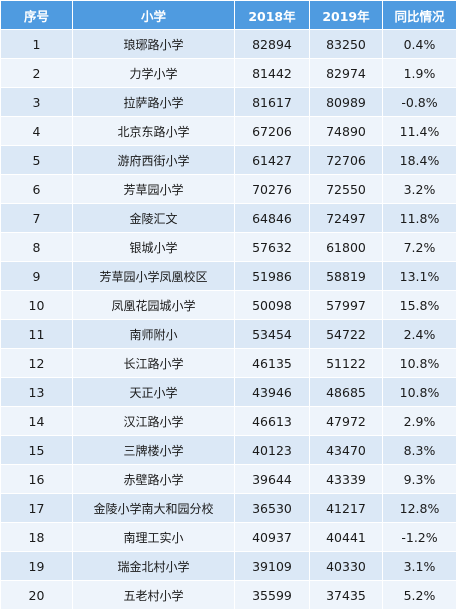  What do you see at coordinates (153, 73) in the screenshot?
I see `school-cell: 力学小学` at bounding box center [153, 73].